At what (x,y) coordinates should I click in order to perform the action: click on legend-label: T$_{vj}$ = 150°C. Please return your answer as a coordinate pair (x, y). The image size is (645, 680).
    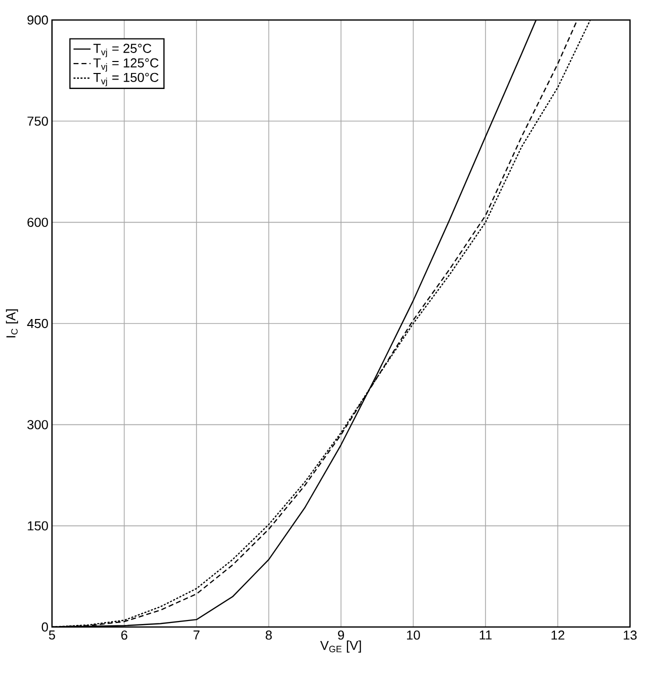
    Looking at the image, I should click on (125, 79).